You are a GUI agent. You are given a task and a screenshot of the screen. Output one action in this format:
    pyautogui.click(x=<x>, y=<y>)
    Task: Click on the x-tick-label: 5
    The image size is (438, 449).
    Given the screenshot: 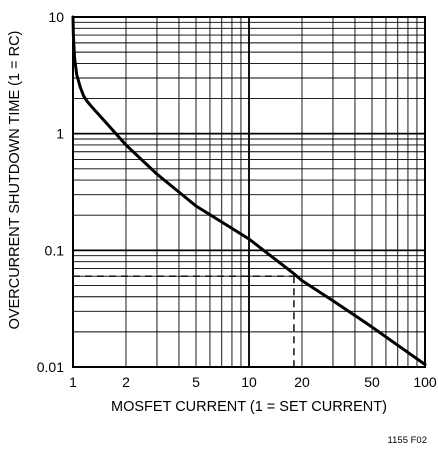 What is the action you would take?
    pyautogui.click(x=196, y=382)
    